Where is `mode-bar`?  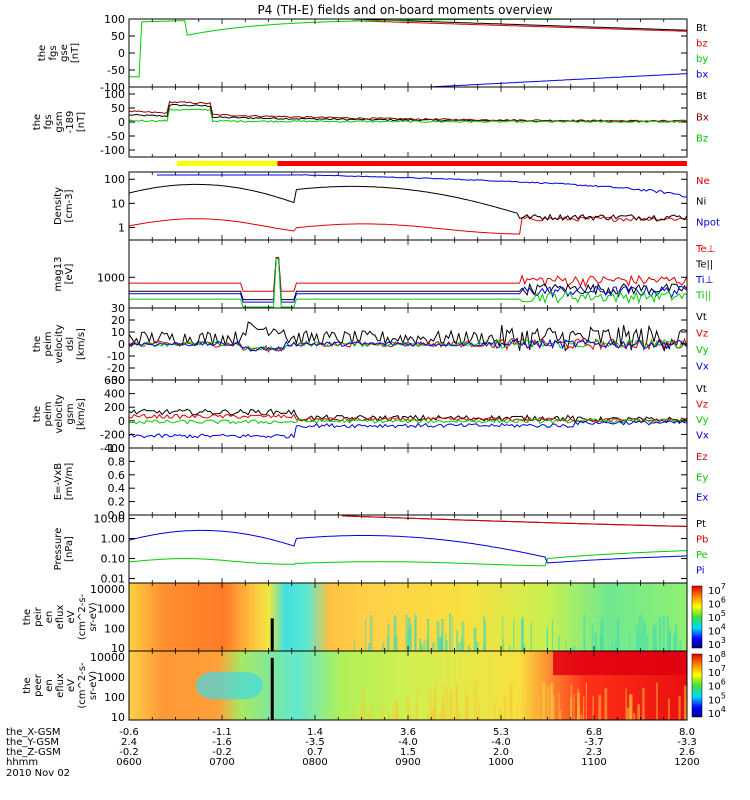
mode-bar is located at coordinates (431, 163).